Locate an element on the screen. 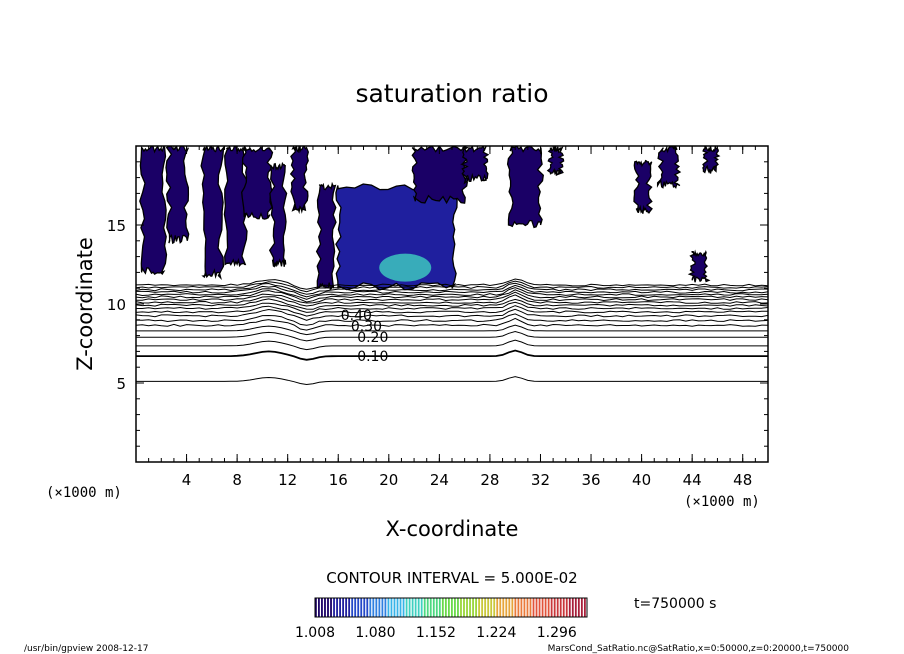 This screenshot has width=904, height=654. y-axis-label: Z-coordinate is located at coordinates (85, 304).